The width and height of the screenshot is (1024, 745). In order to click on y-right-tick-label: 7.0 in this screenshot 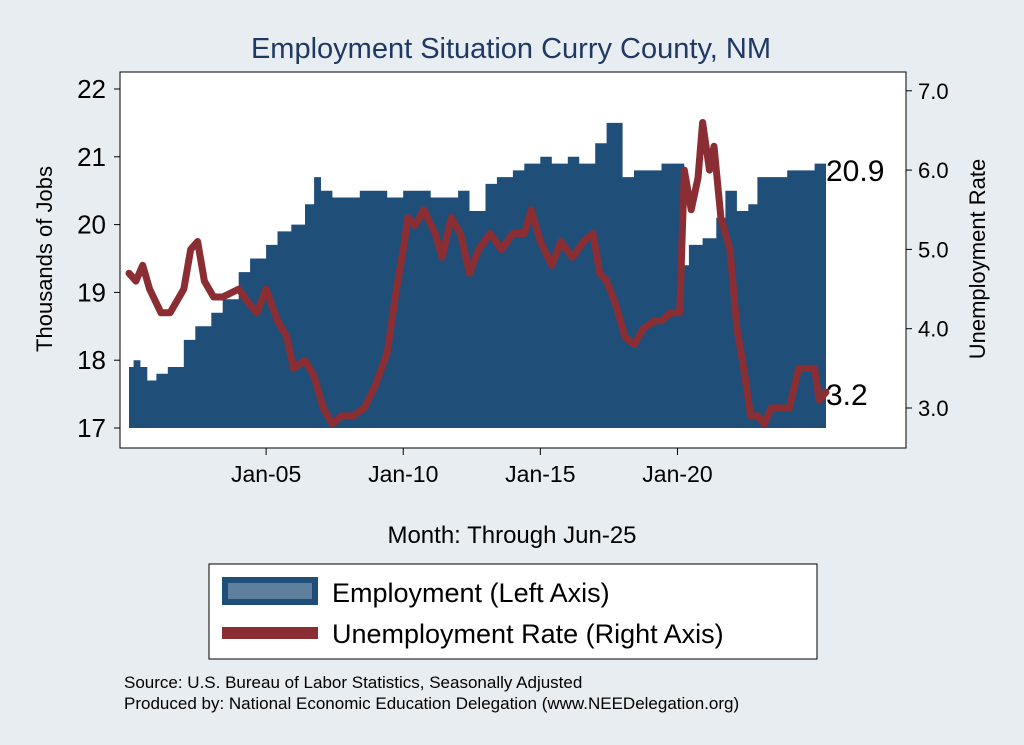, I will do `click(933, 91)`.